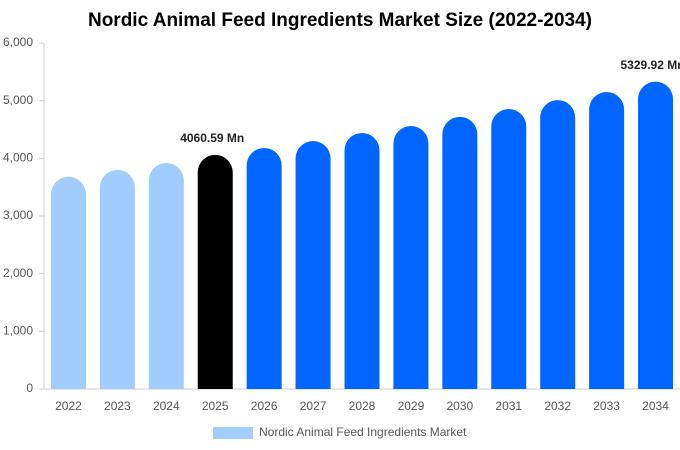 The height and width of the screenshot is (450, 680). I want to click on x-tick-label: 2030, so click(459, 406).